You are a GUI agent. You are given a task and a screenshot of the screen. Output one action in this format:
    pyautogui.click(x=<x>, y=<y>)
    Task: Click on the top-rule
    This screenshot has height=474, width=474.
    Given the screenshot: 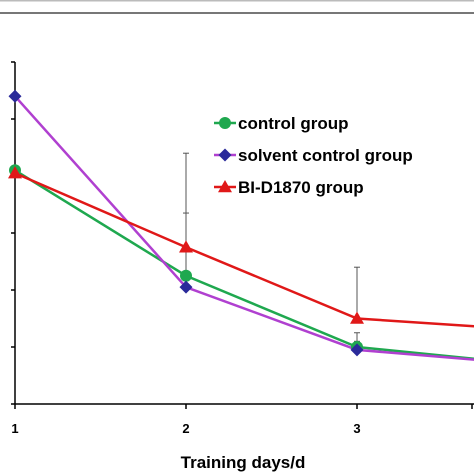 What is the action you would take?
    pyautogui.click(x=237, y=13)
    